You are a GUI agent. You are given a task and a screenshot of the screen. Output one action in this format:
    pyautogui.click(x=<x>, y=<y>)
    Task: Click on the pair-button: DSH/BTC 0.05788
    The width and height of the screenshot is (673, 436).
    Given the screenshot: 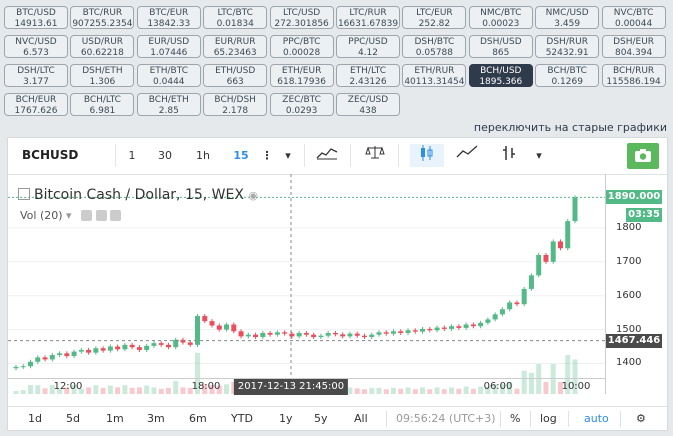 What is the action you would take?
    pyautogui.click(x=434, y=46)
    